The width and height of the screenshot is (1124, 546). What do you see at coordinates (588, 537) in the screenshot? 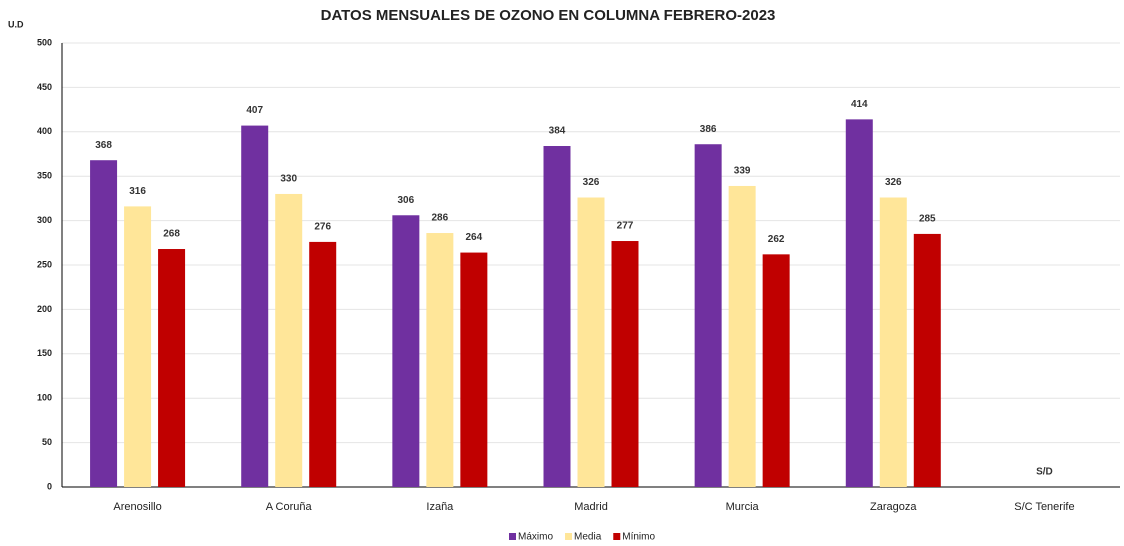
I see `legend-label: Media` at bounding box center [588, 537].